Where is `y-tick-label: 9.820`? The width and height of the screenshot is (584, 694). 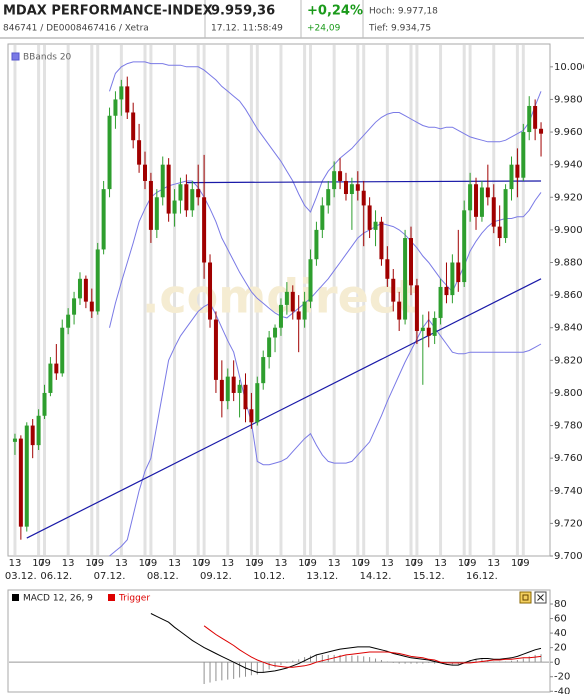
y-tick-label: 9.820 is located at coordinates (568, 360).